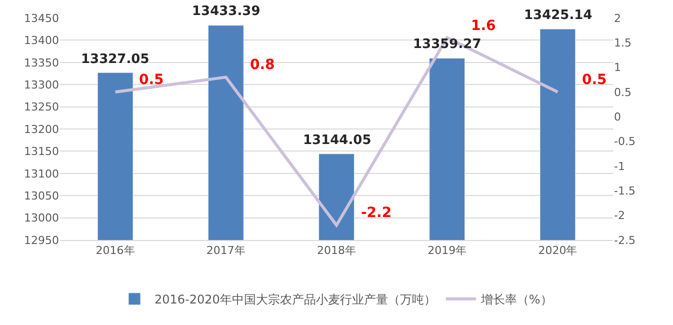 Image resolution: width=673 pixels, height=325 pixels. I want to click on y2-tick-label: 0.5, so click(623, 92).